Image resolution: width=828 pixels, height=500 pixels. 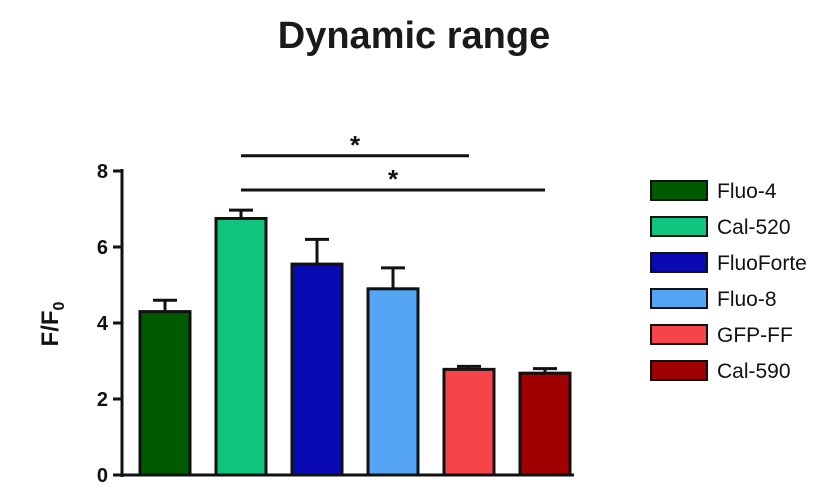 What do you see at coordinates (393, 162) in the screenshot?
I see `significance-annotations: **` at bounding box center [393, 162].